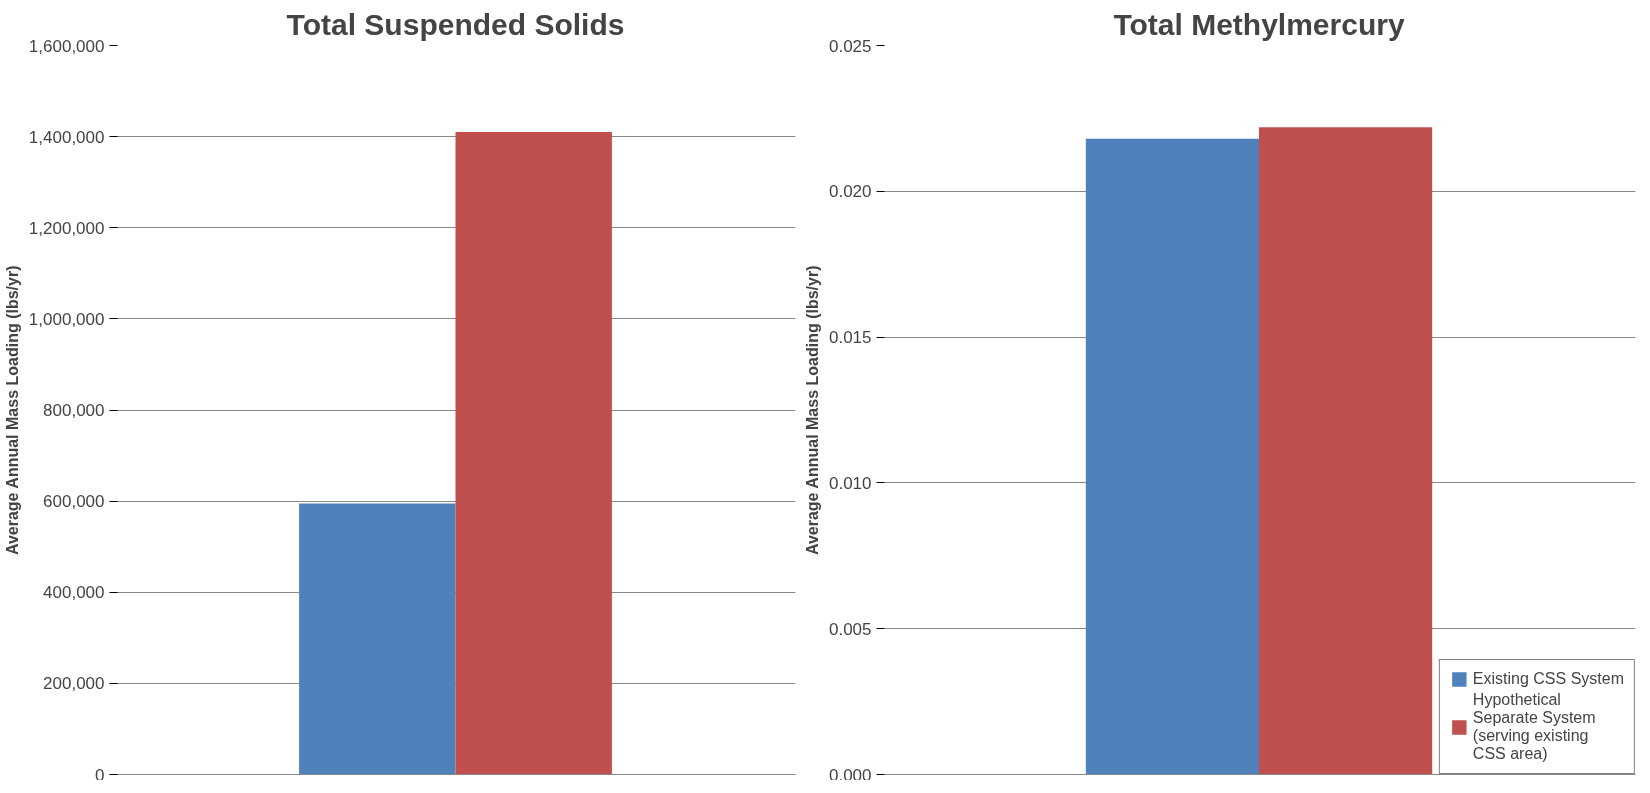  What do you see at coordinates (100, 775) in the screenshot?
I see `y-tick-label: 0` at bounding box center [100, 775].